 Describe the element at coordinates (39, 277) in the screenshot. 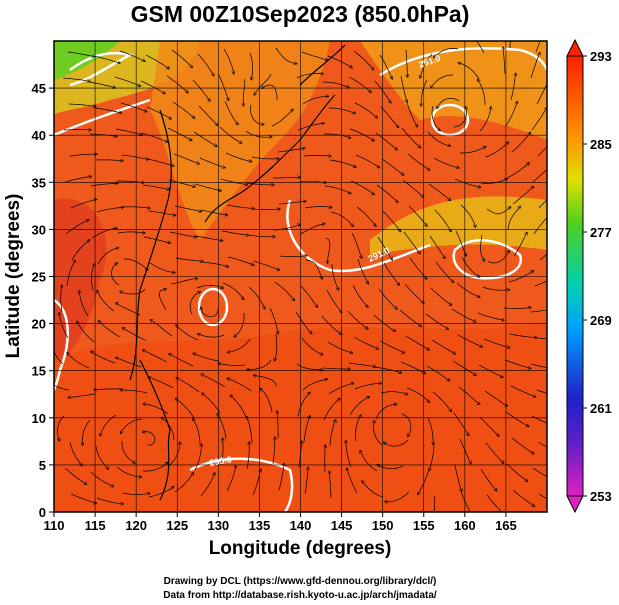

I see `y-tick-label: 25` at that location.